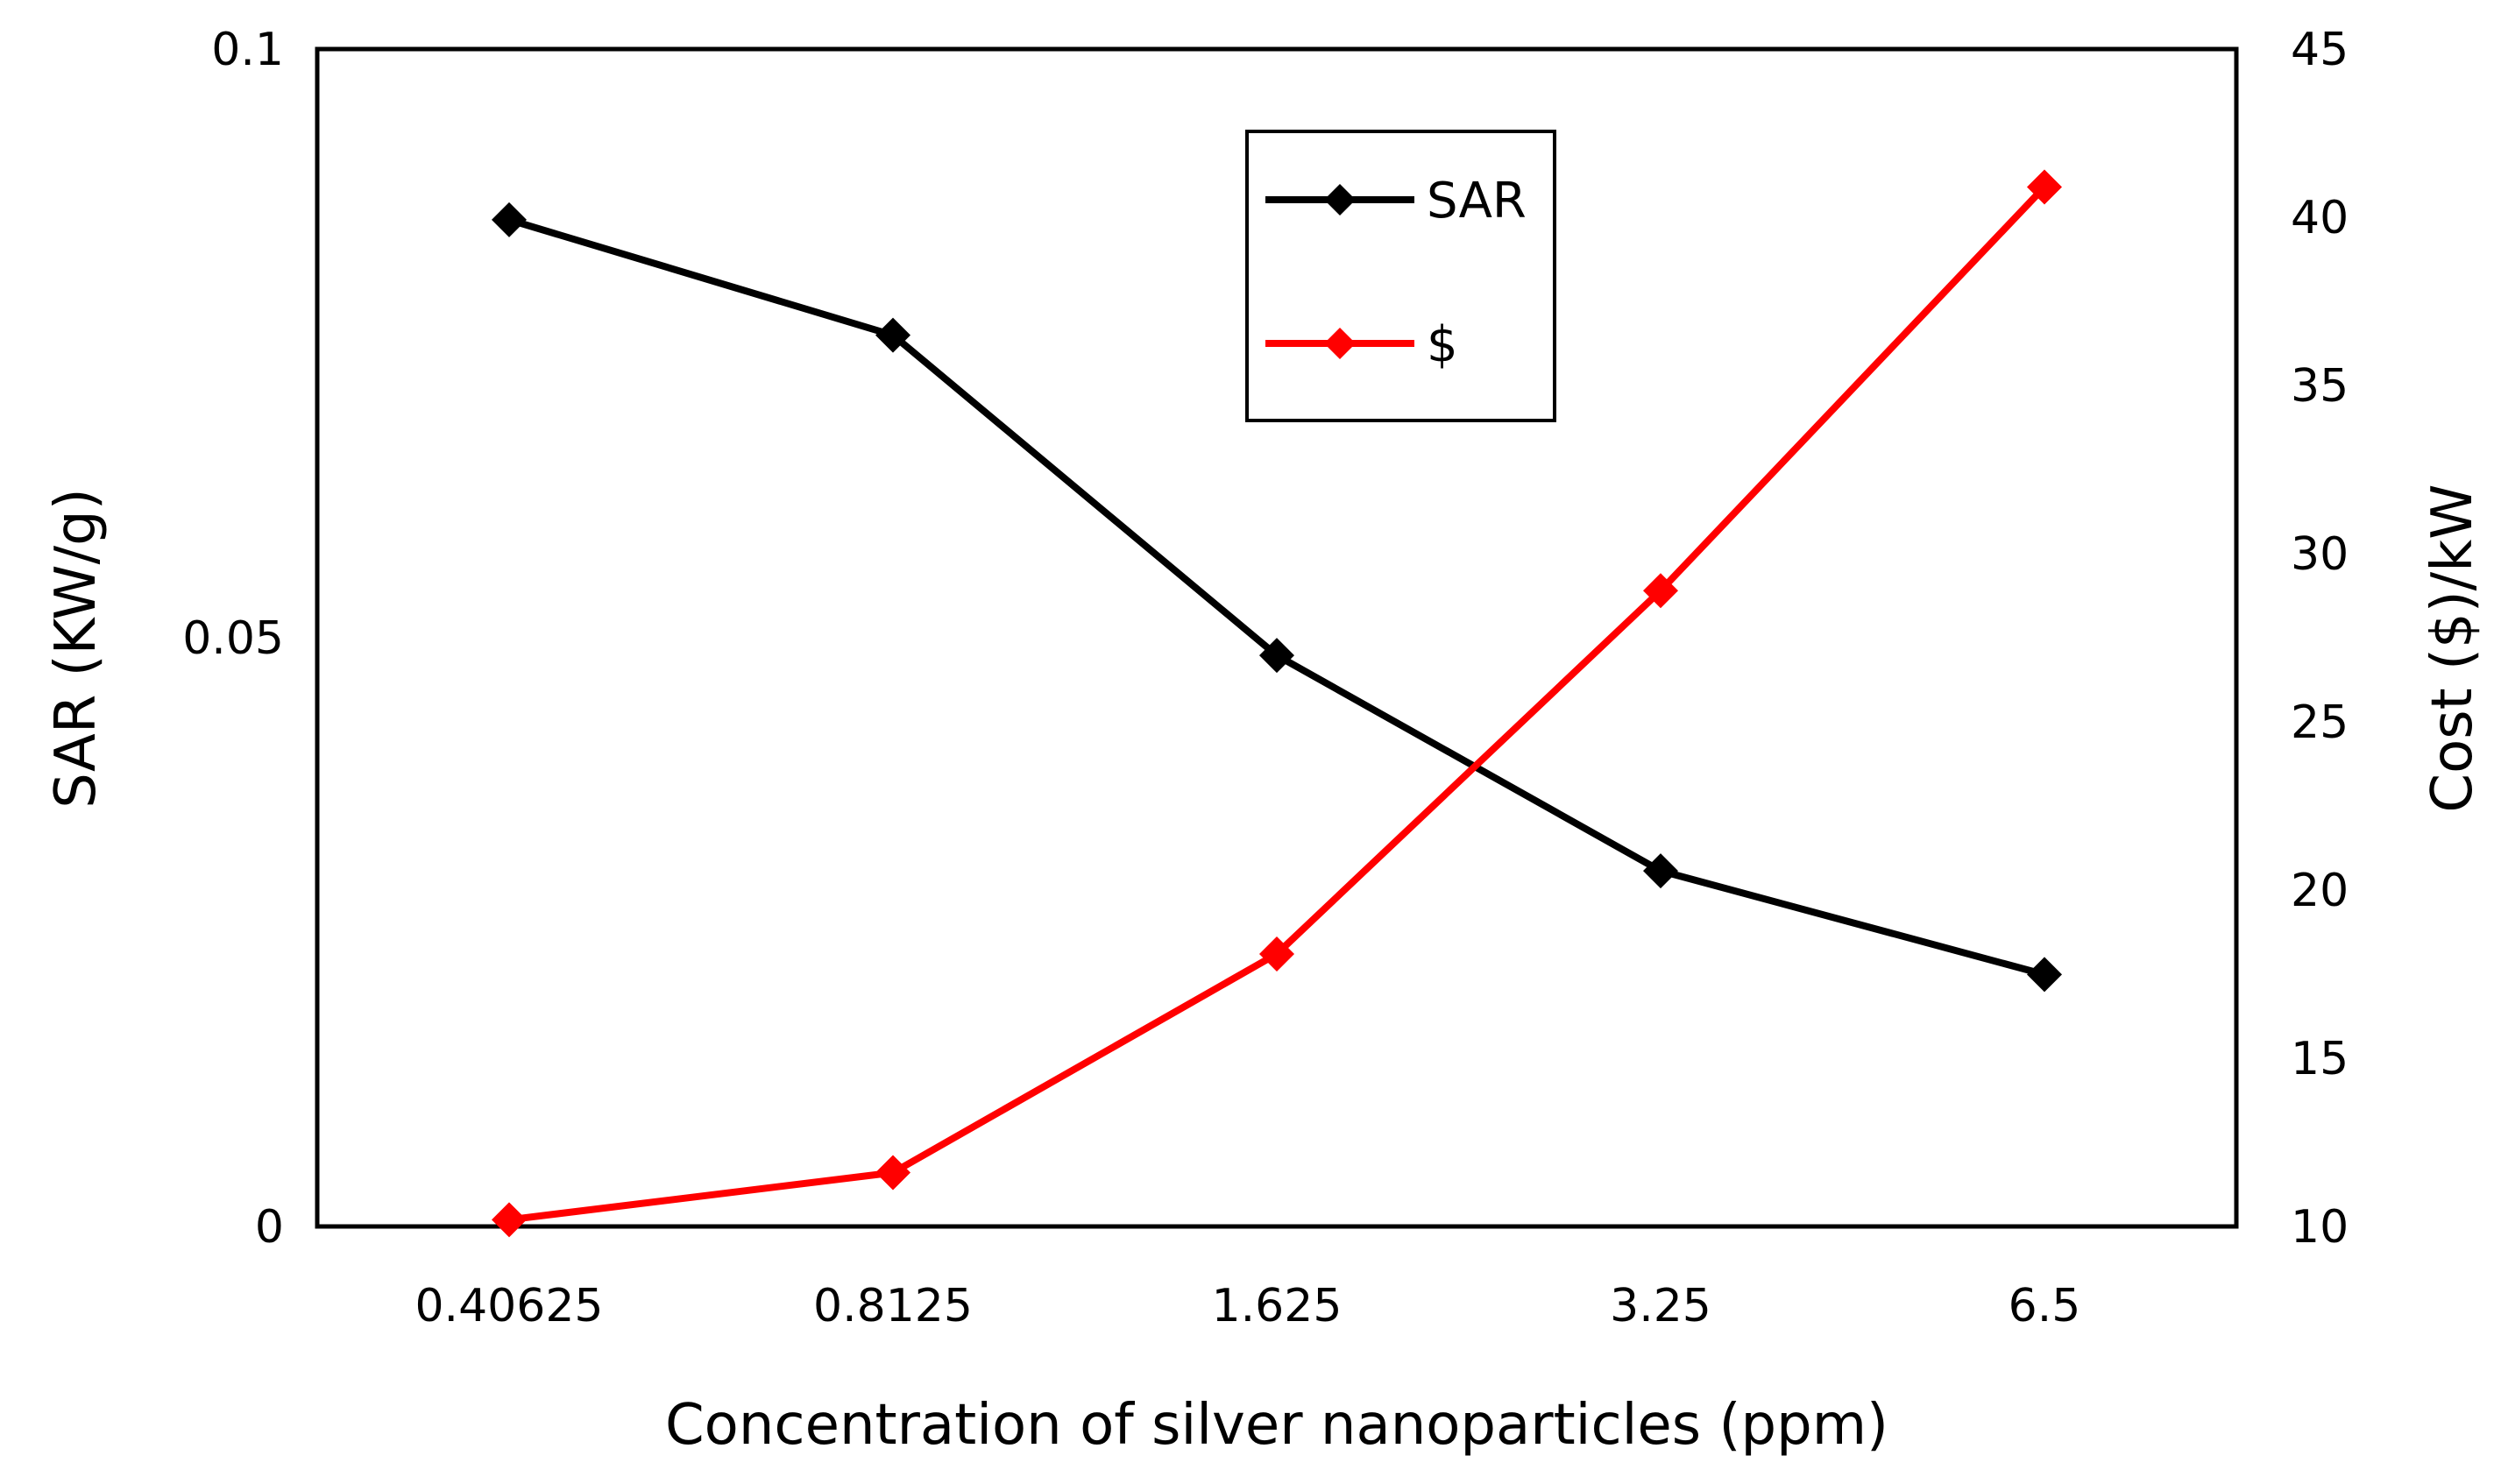  Describe the element at coordinates (2320, 386) in the screenshot. I see `y2-tick-label: 35` at that location.